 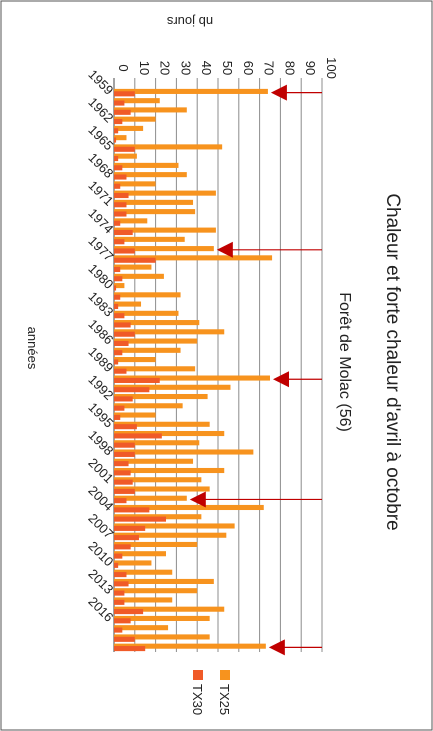 What do you see at coordinates (344, 362) in the screenshot?
I see `chart-subtitle: Forêt de Molac (56)` at bounding box center [344, 362].